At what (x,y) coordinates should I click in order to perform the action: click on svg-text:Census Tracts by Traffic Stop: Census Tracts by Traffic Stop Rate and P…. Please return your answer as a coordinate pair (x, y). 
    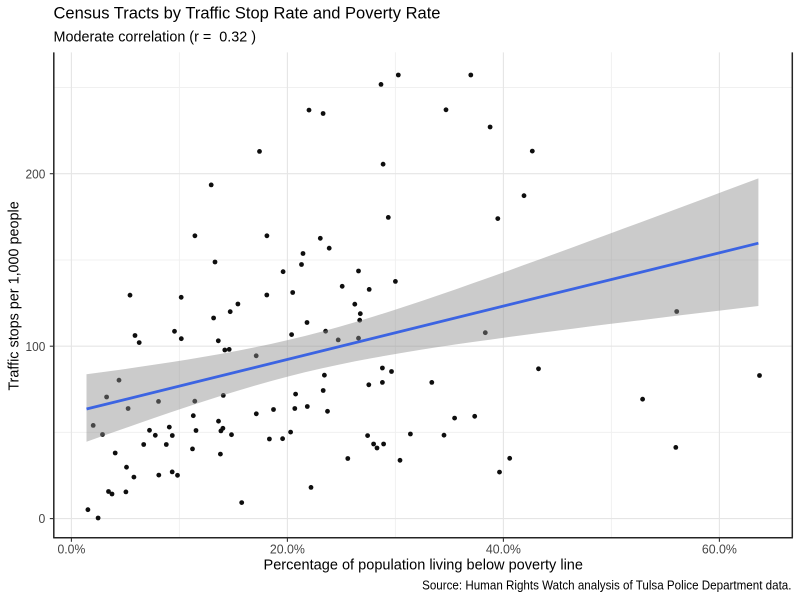
    Looking at the image, I should click on (247, 14).